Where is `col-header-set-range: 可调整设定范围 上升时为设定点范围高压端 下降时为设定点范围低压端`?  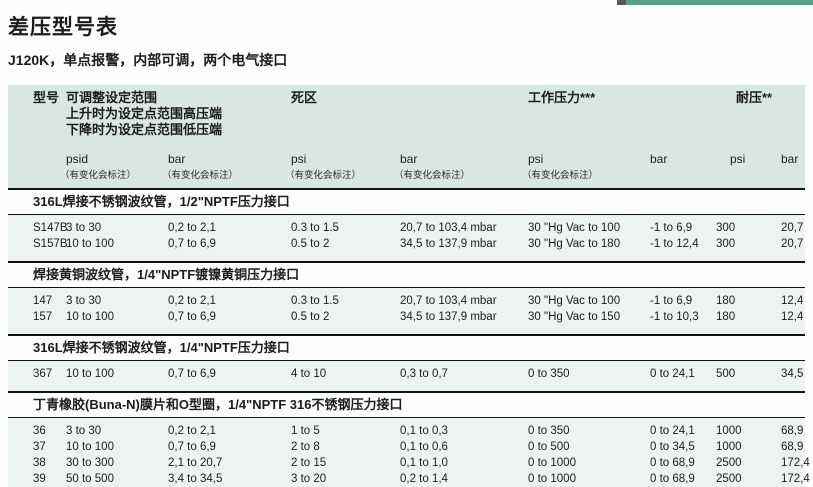 col-header-set-range: 可调整设定范围 上升时为设定点范围高压端 下降时为设定点范围低压端 is located at coordinates (178, 114).